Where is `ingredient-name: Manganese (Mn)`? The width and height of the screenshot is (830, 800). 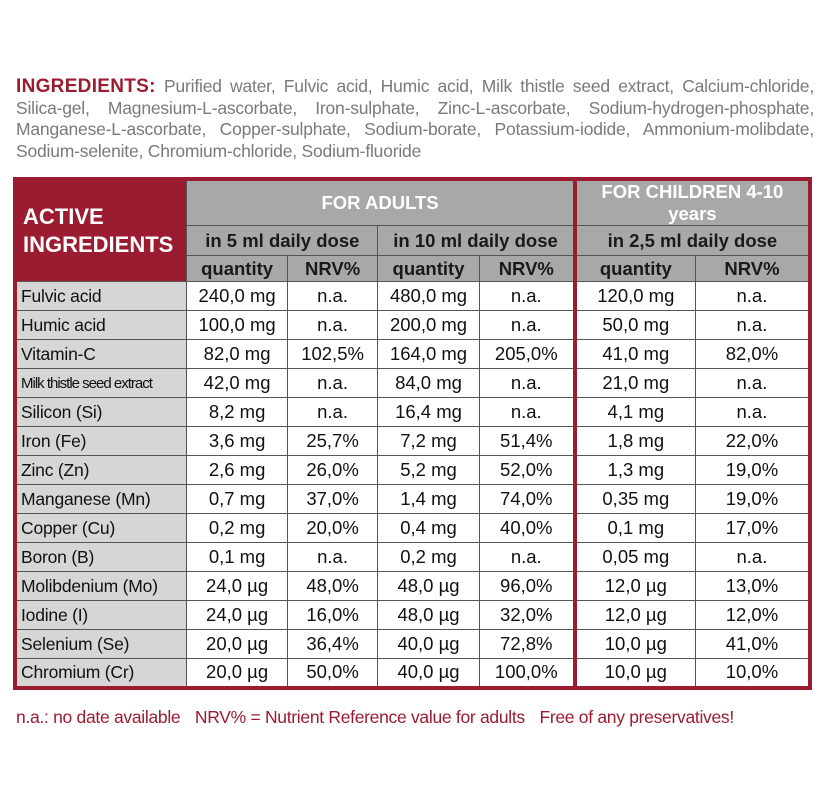 ingredient-name: Manganese (Mn) is located at coordinates (101, 499).